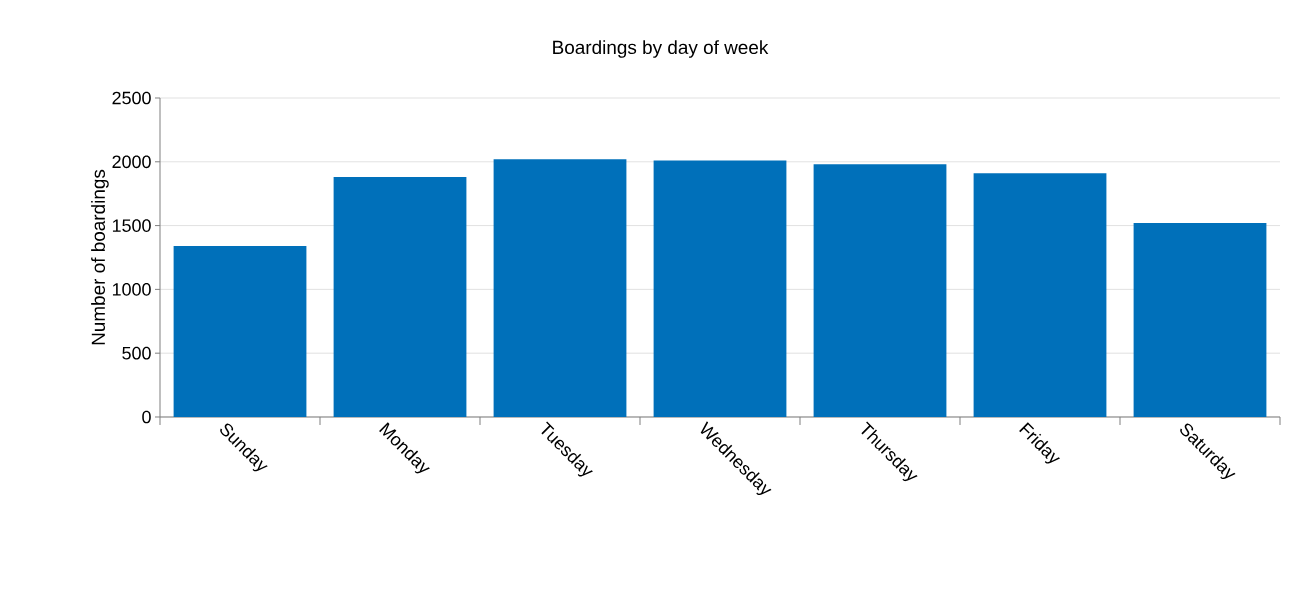 This screenshot has width=1298, height=610. Describe the element at coordinates (661, 49) in the screenshot. I see `chart-title: Boardings by day of week` at that location.